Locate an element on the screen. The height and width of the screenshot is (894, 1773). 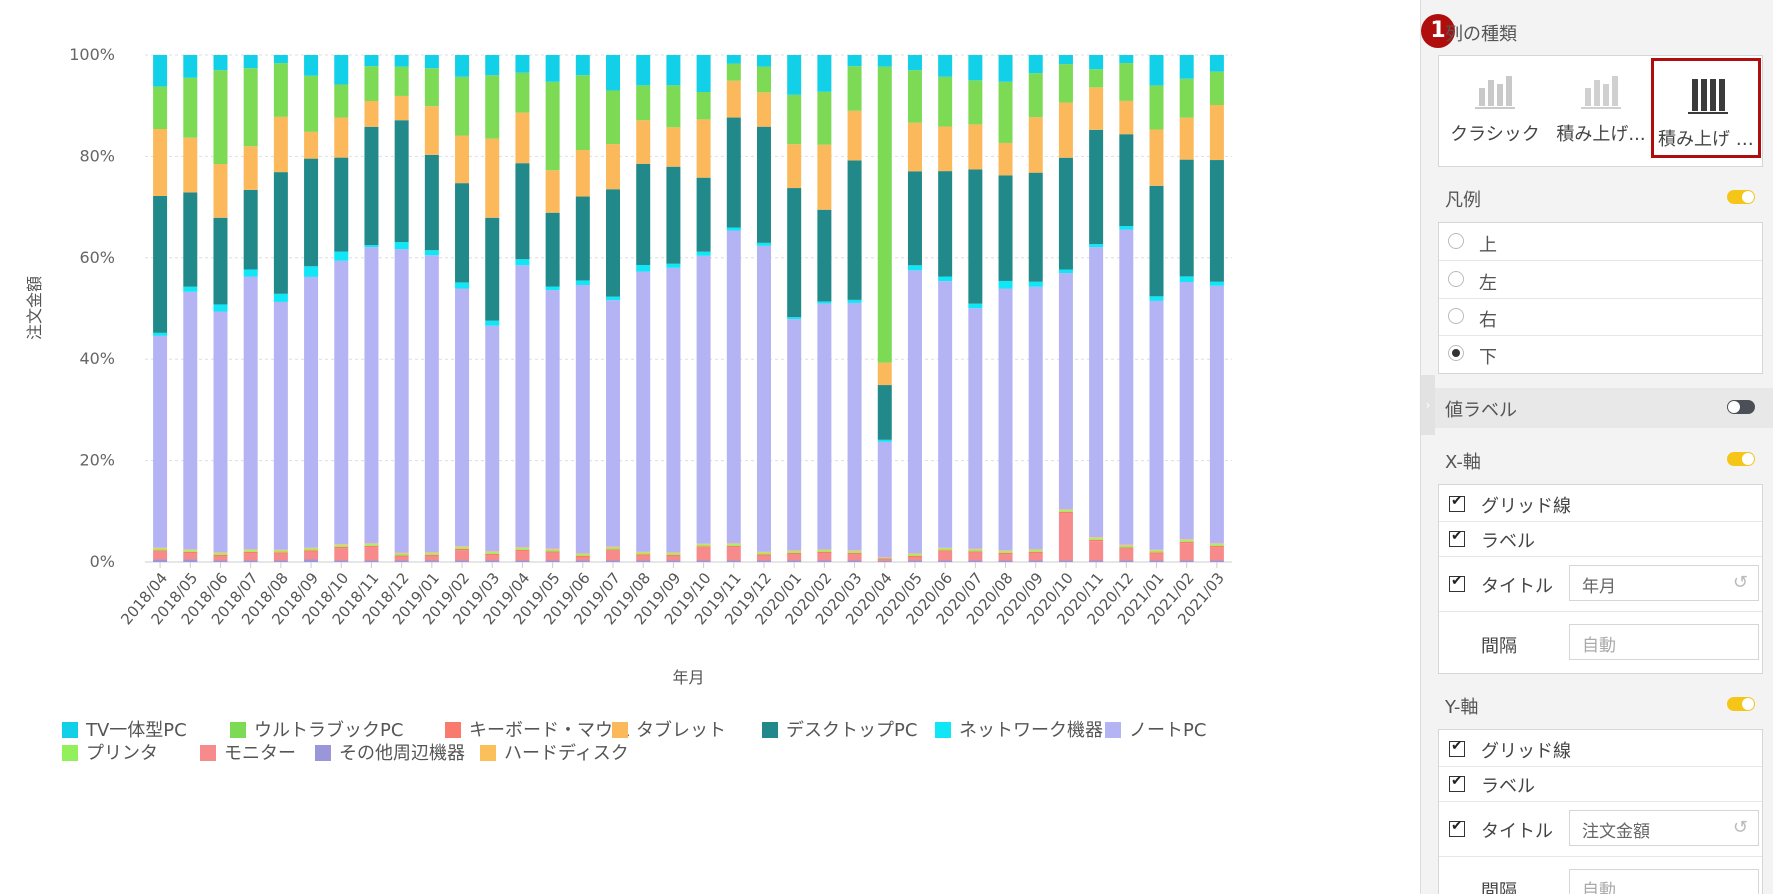
legend-option-right: 右 is located at coordinates (1600, 317).